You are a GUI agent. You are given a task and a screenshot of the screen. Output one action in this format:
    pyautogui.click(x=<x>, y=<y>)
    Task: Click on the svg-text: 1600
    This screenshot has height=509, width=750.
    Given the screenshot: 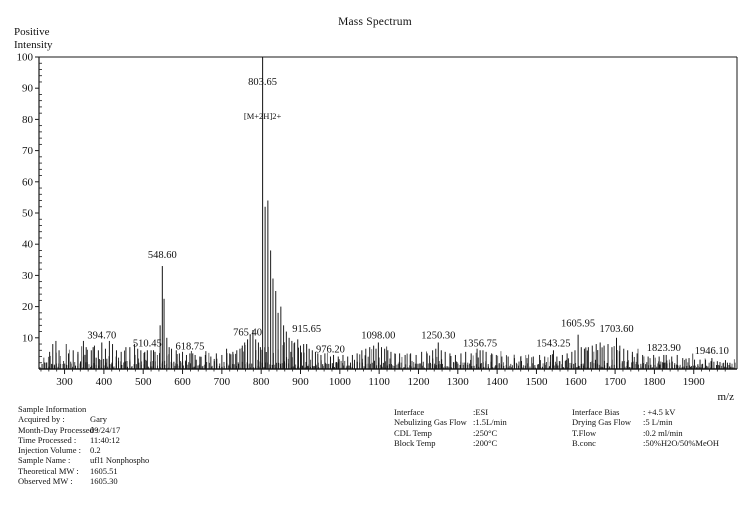 What is the action you would take?
    pyautogui.click(x=576, y=382)
    